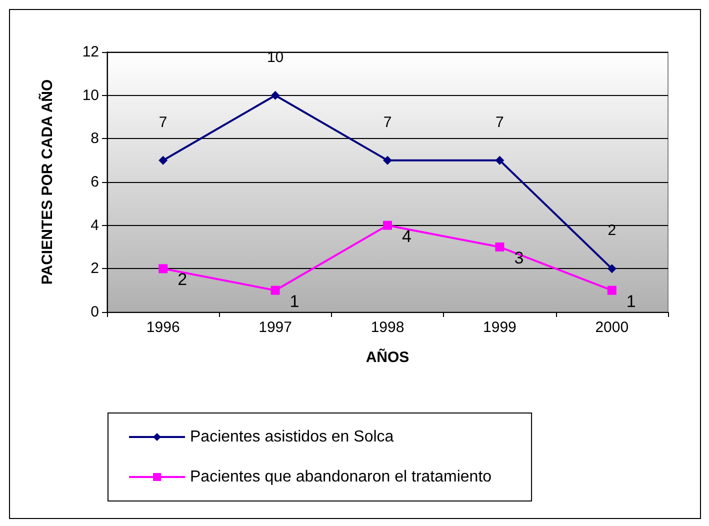 The width and height of the screenshot is (709, 526). Describe the element at coordinates (94, 139) in the screenshot. I see `y-tick-label: 8` at that location.